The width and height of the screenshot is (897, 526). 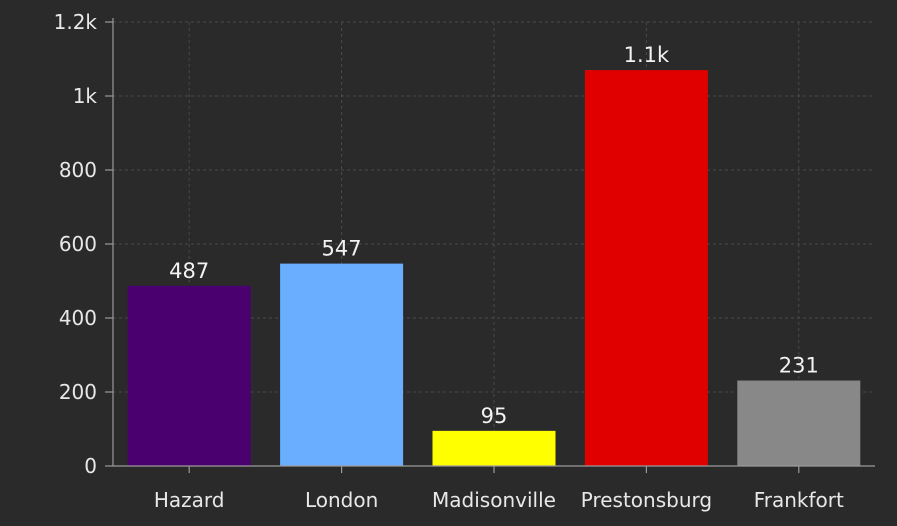 What do you see at coordinates (342, 249) in the screenshot?
I see `data-label-london: 547` at bounding box center [342, 249].